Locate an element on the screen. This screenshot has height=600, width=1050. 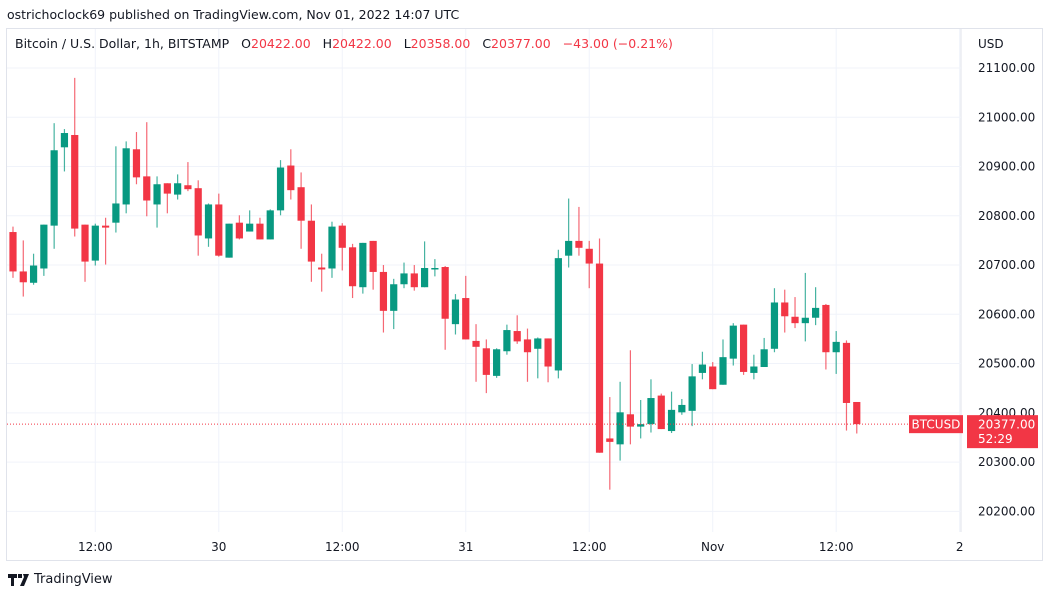
tradingview-footer: TradingView is located at coordinates (60, 579).